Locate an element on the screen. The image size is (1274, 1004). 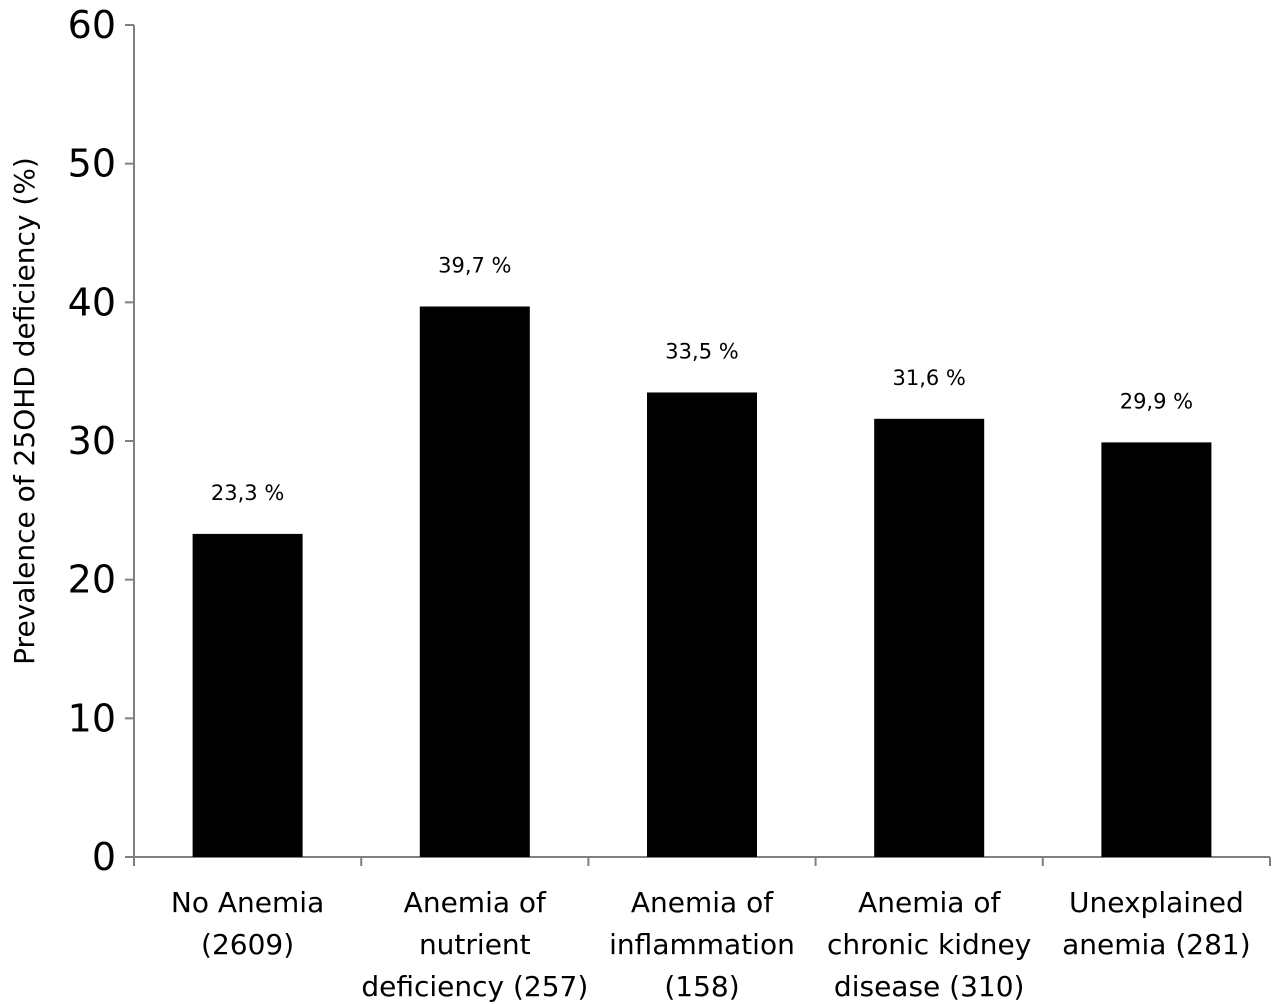
y-tick-label: 40 is located at coordinates (92, 302).